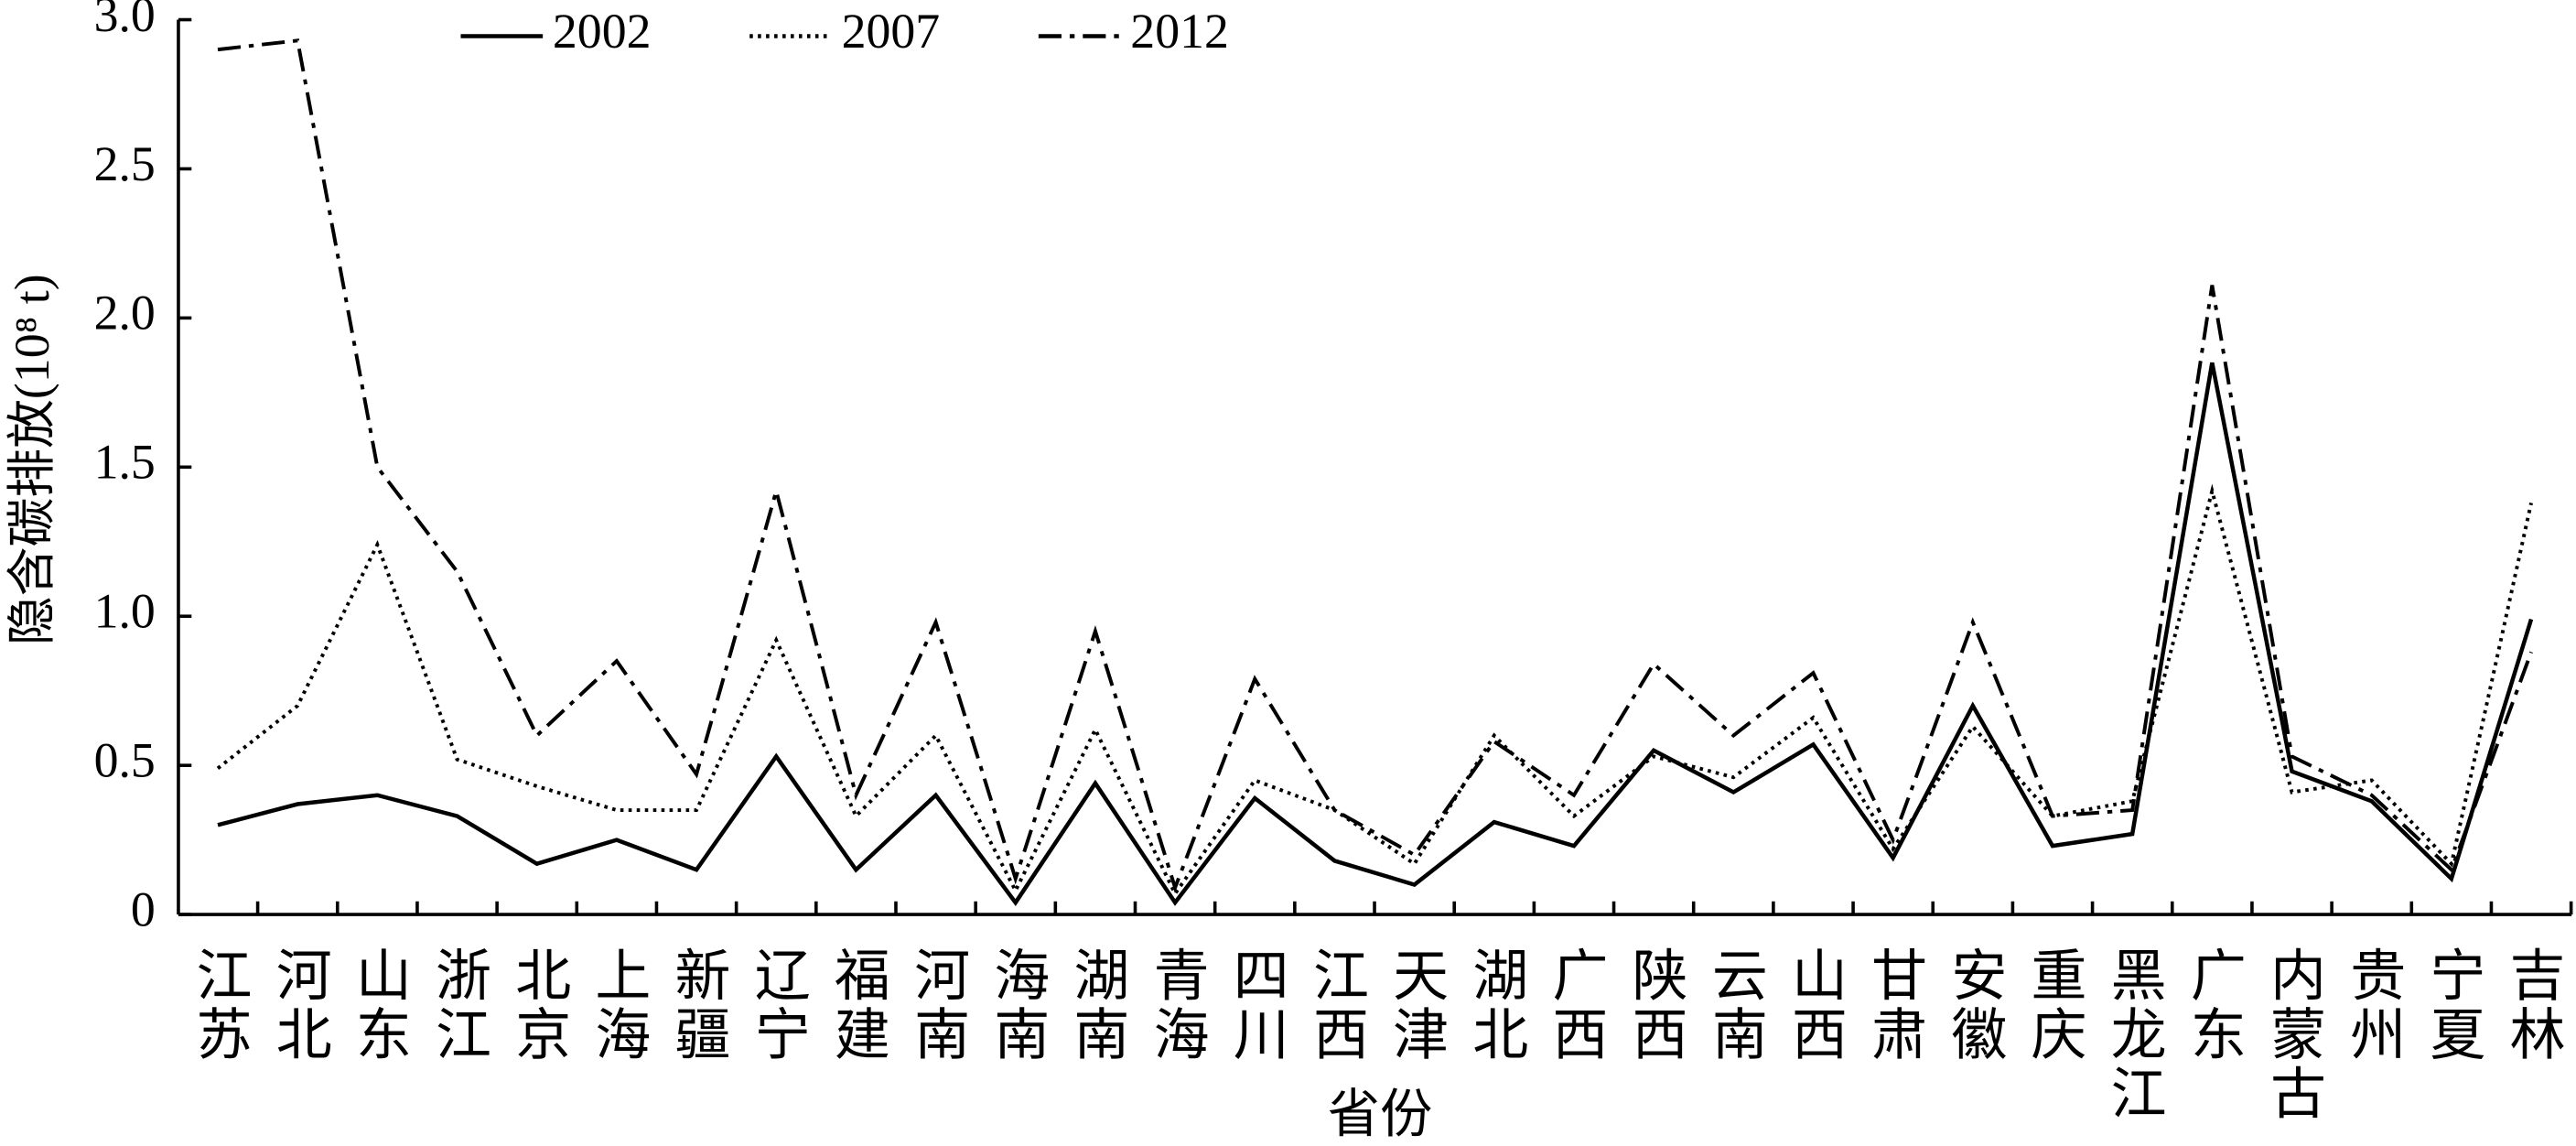  What do you see at coordinates (1380, 1114) in the screenshot?
I see `x-axis-label: 省份` at bounding box center [1380, 1114].